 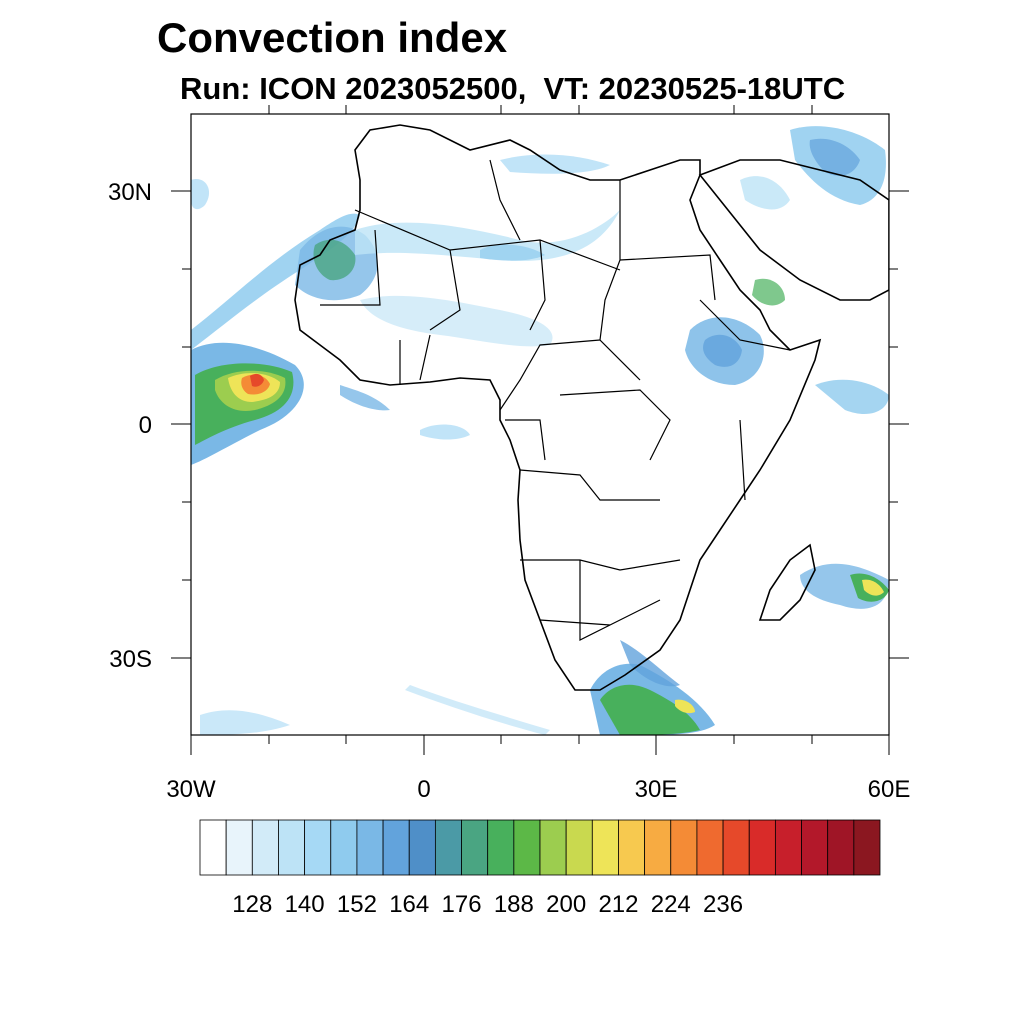 I want to click on colorbar-label: 152, so click(x=357, y=904).